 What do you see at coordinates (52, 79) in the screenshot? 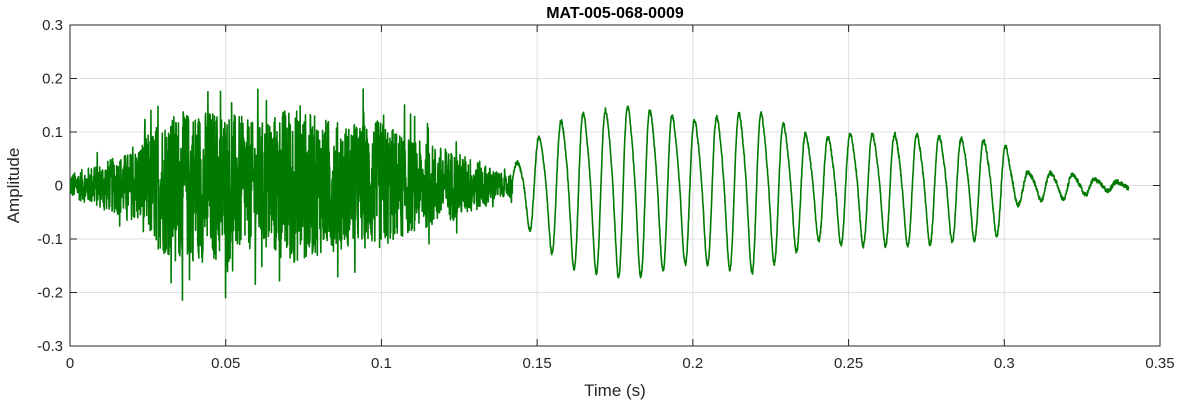
I see `y-tick-label: 0.2` at bounding box center [52, 79].